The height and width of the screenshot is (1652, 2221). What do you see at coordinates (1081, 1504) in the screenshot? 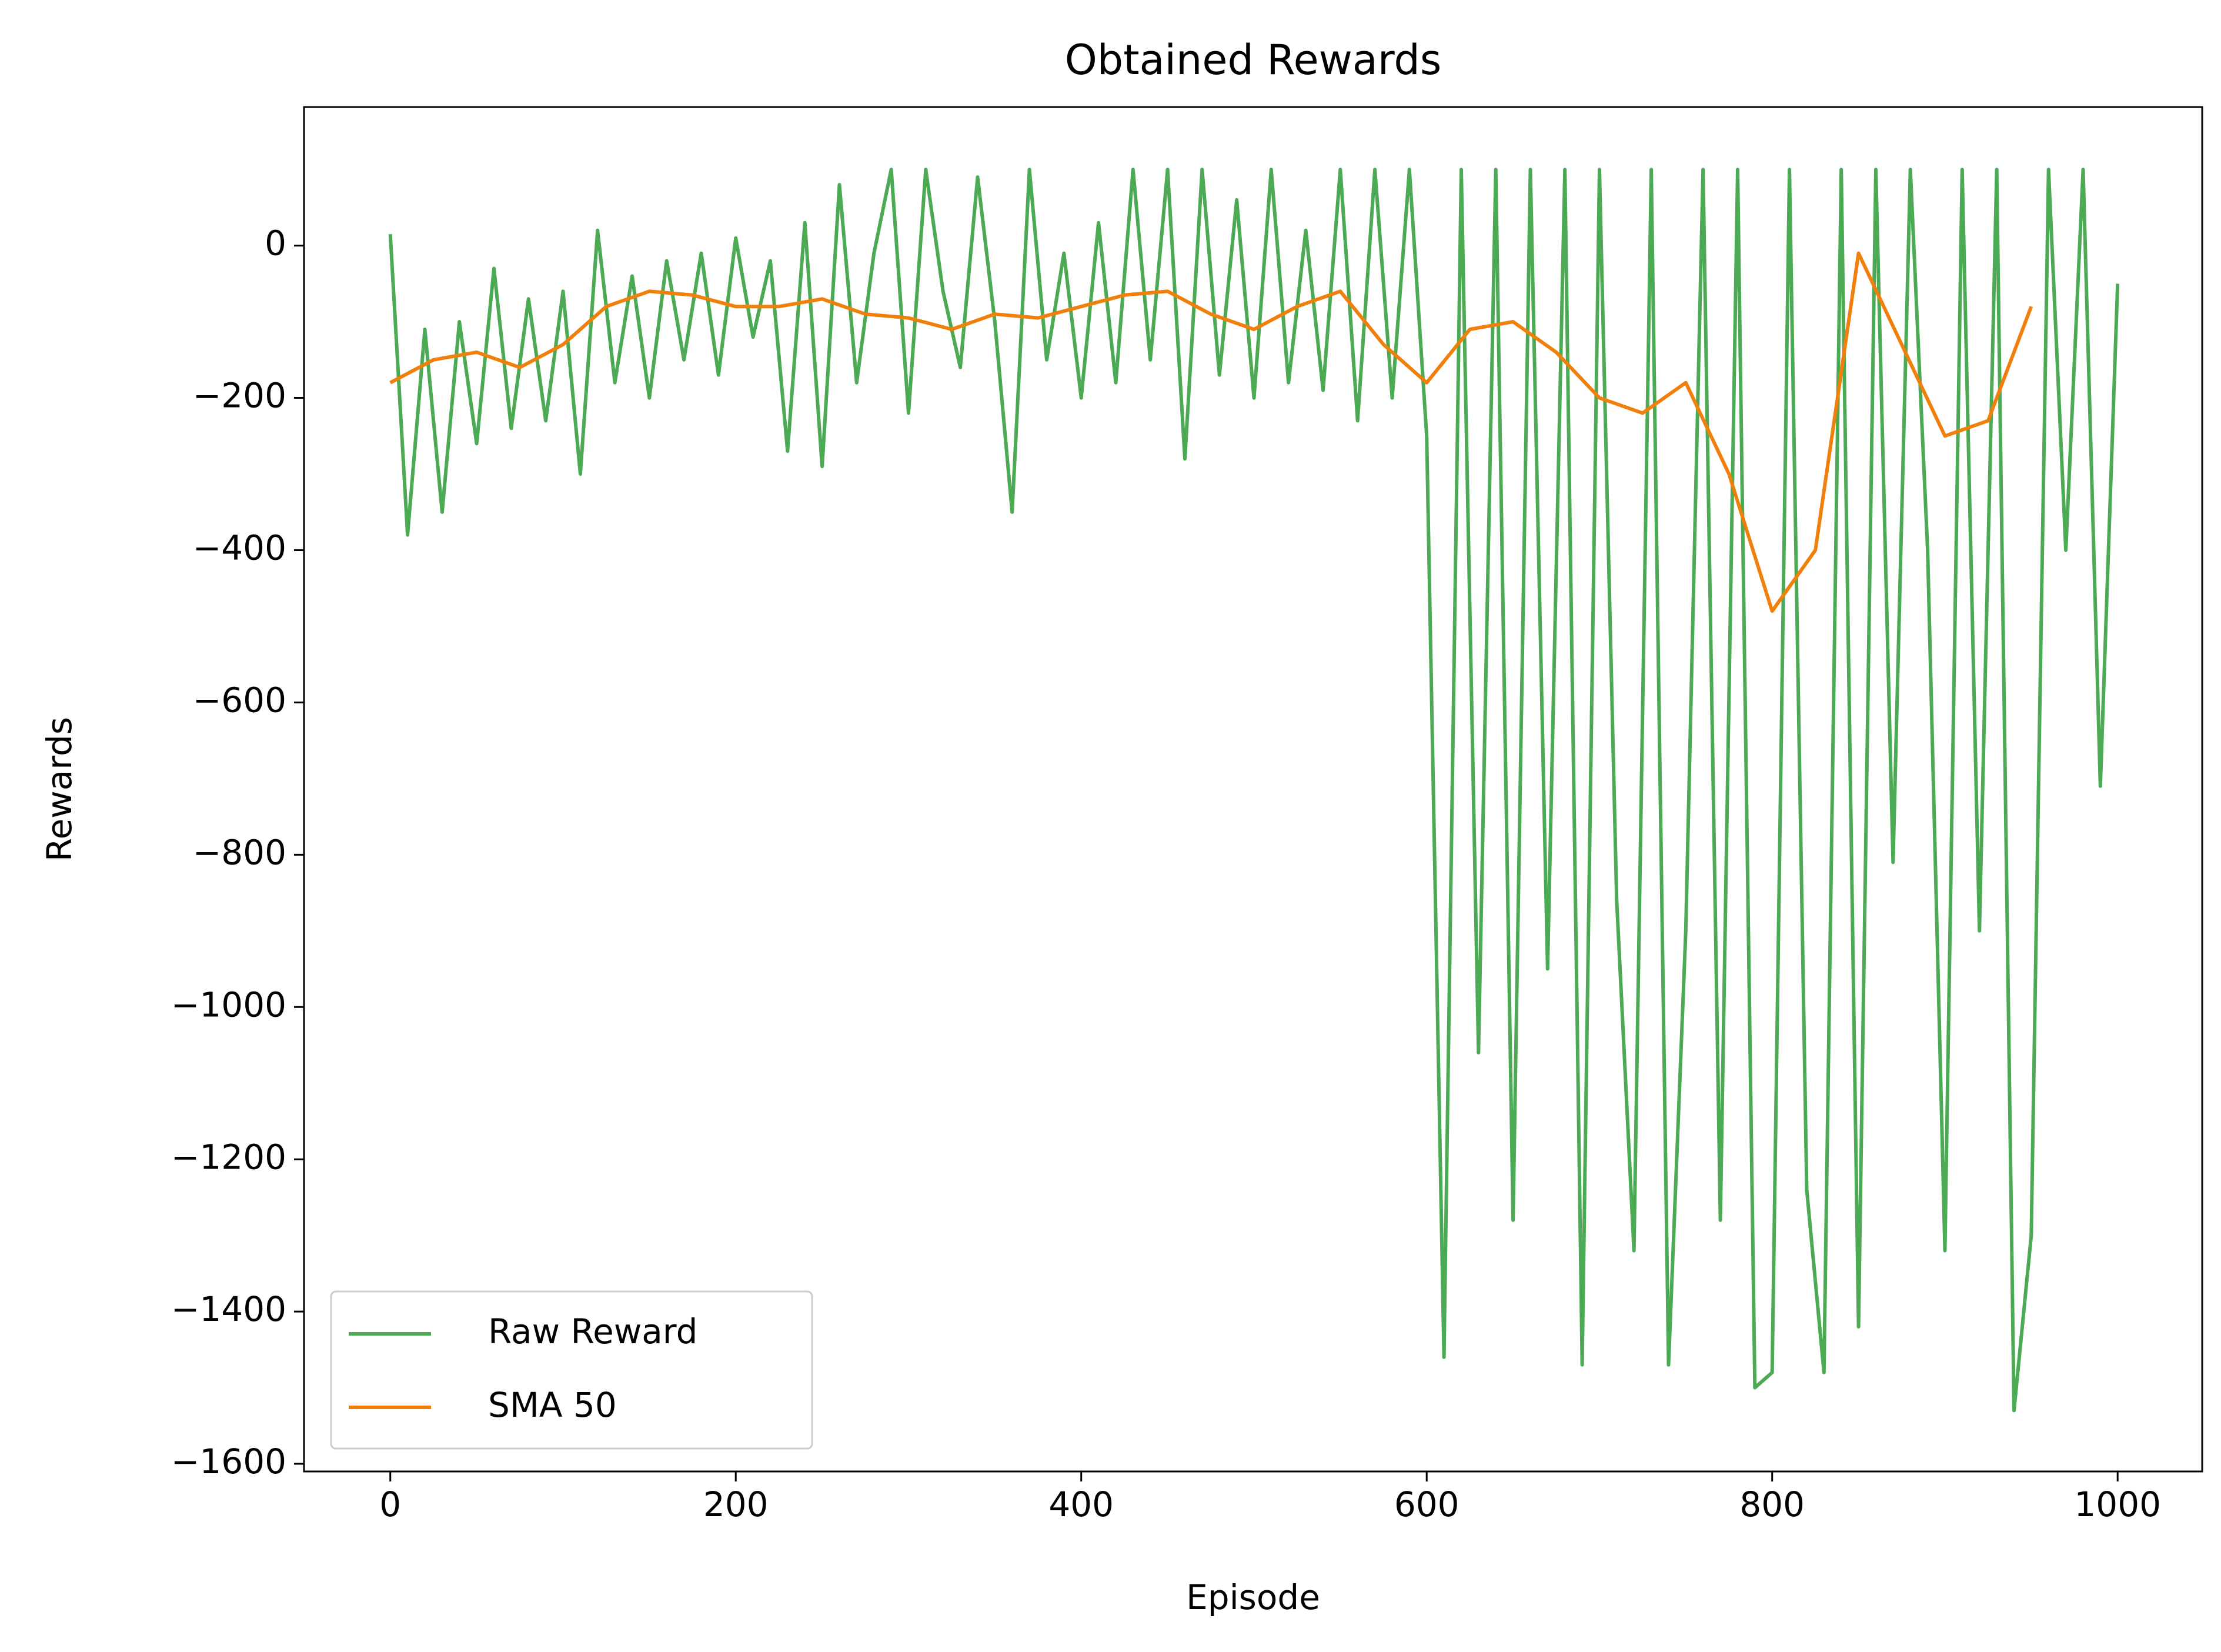
I see `x-tick-label: 400` at bounding box center [1081, 1504].